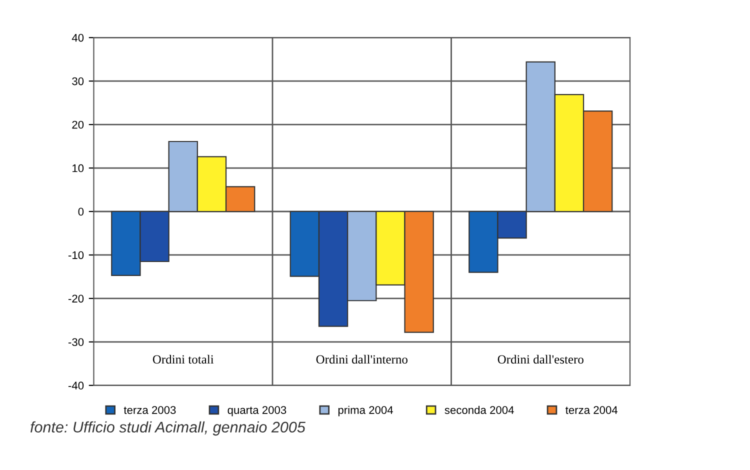 This screenshot has width=750, height=470. I want to click on legend-label: prima 2004, so click(365, 411).